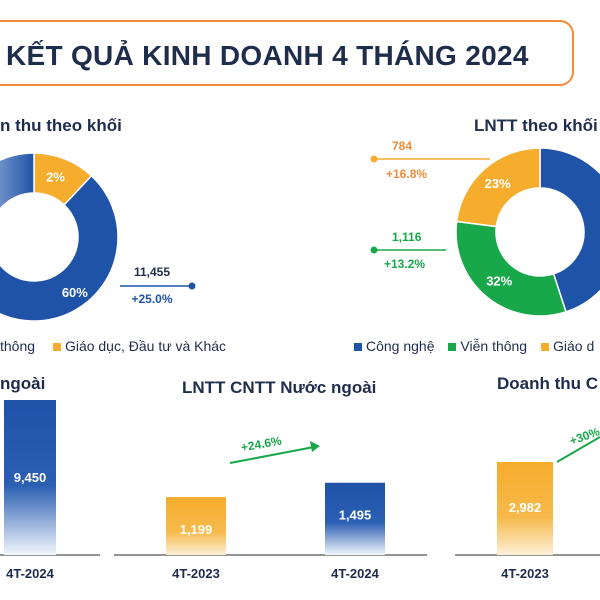  Describe the element at coordinates (400, 346) in the screenshot. I see `legend-item-label: Công nghệ` at that location.